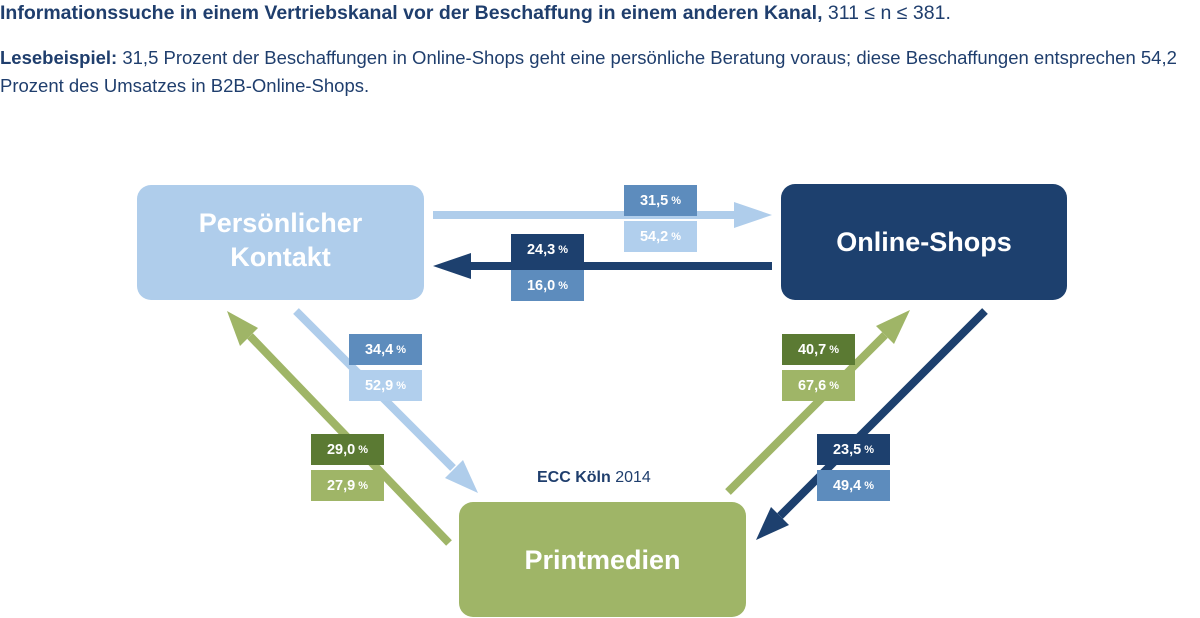  What do you see at coordinates (818, 349) in the screenshot?
I see `badge-print-to-online-top: 40,7%` at bounding box center [818, 349].